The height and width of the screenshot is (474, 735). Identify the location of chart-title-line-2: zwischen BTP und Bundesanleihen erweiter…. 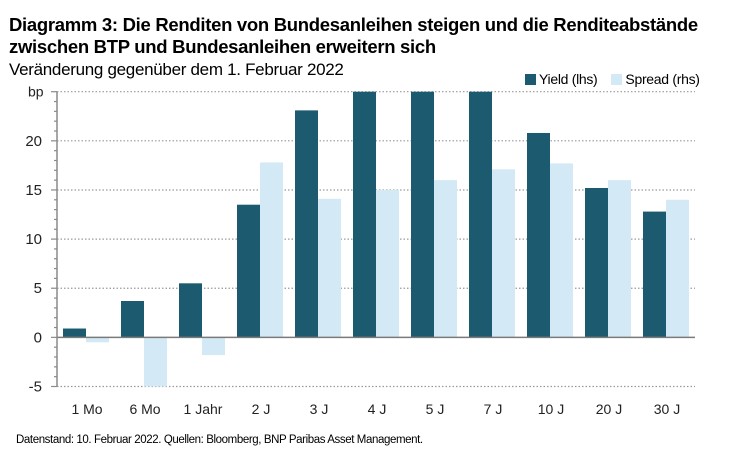
(222, 46).